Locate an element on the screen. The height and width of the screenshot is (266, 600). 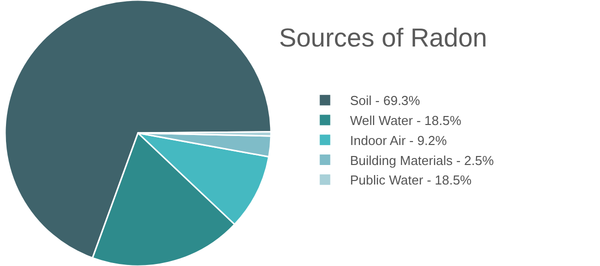
text: Sources of Radon is located at coordinates (383, 37).